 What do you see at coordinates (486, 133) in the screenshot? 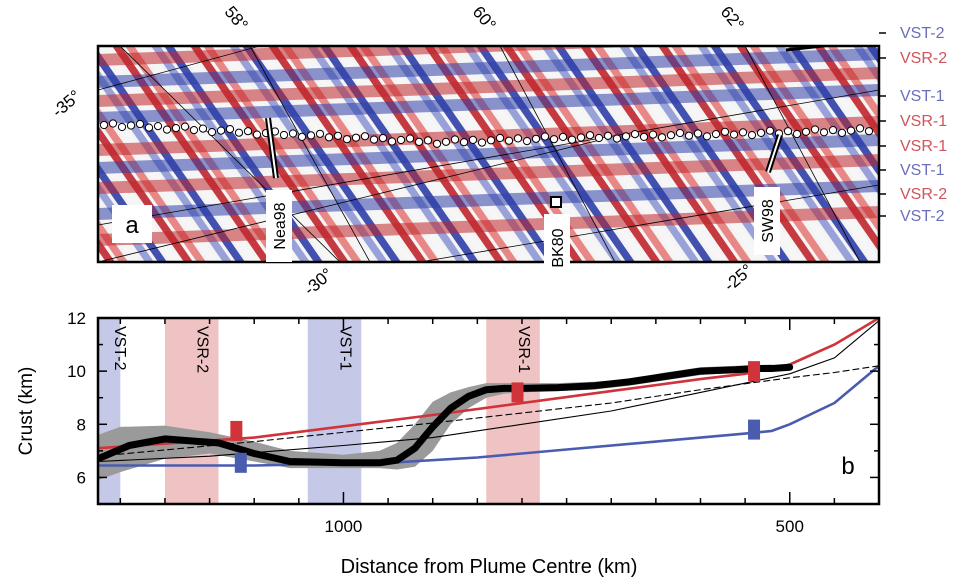
I see `ridge-axis-dots` at bounding box center [486, 133].